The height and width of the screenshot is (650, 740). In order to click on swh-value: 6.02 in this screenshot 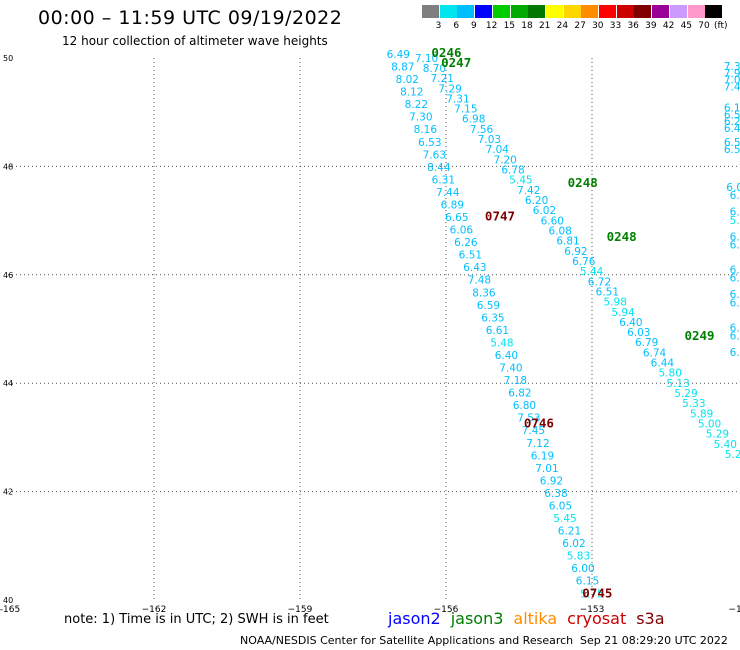, I will do `click(573, 544)`.